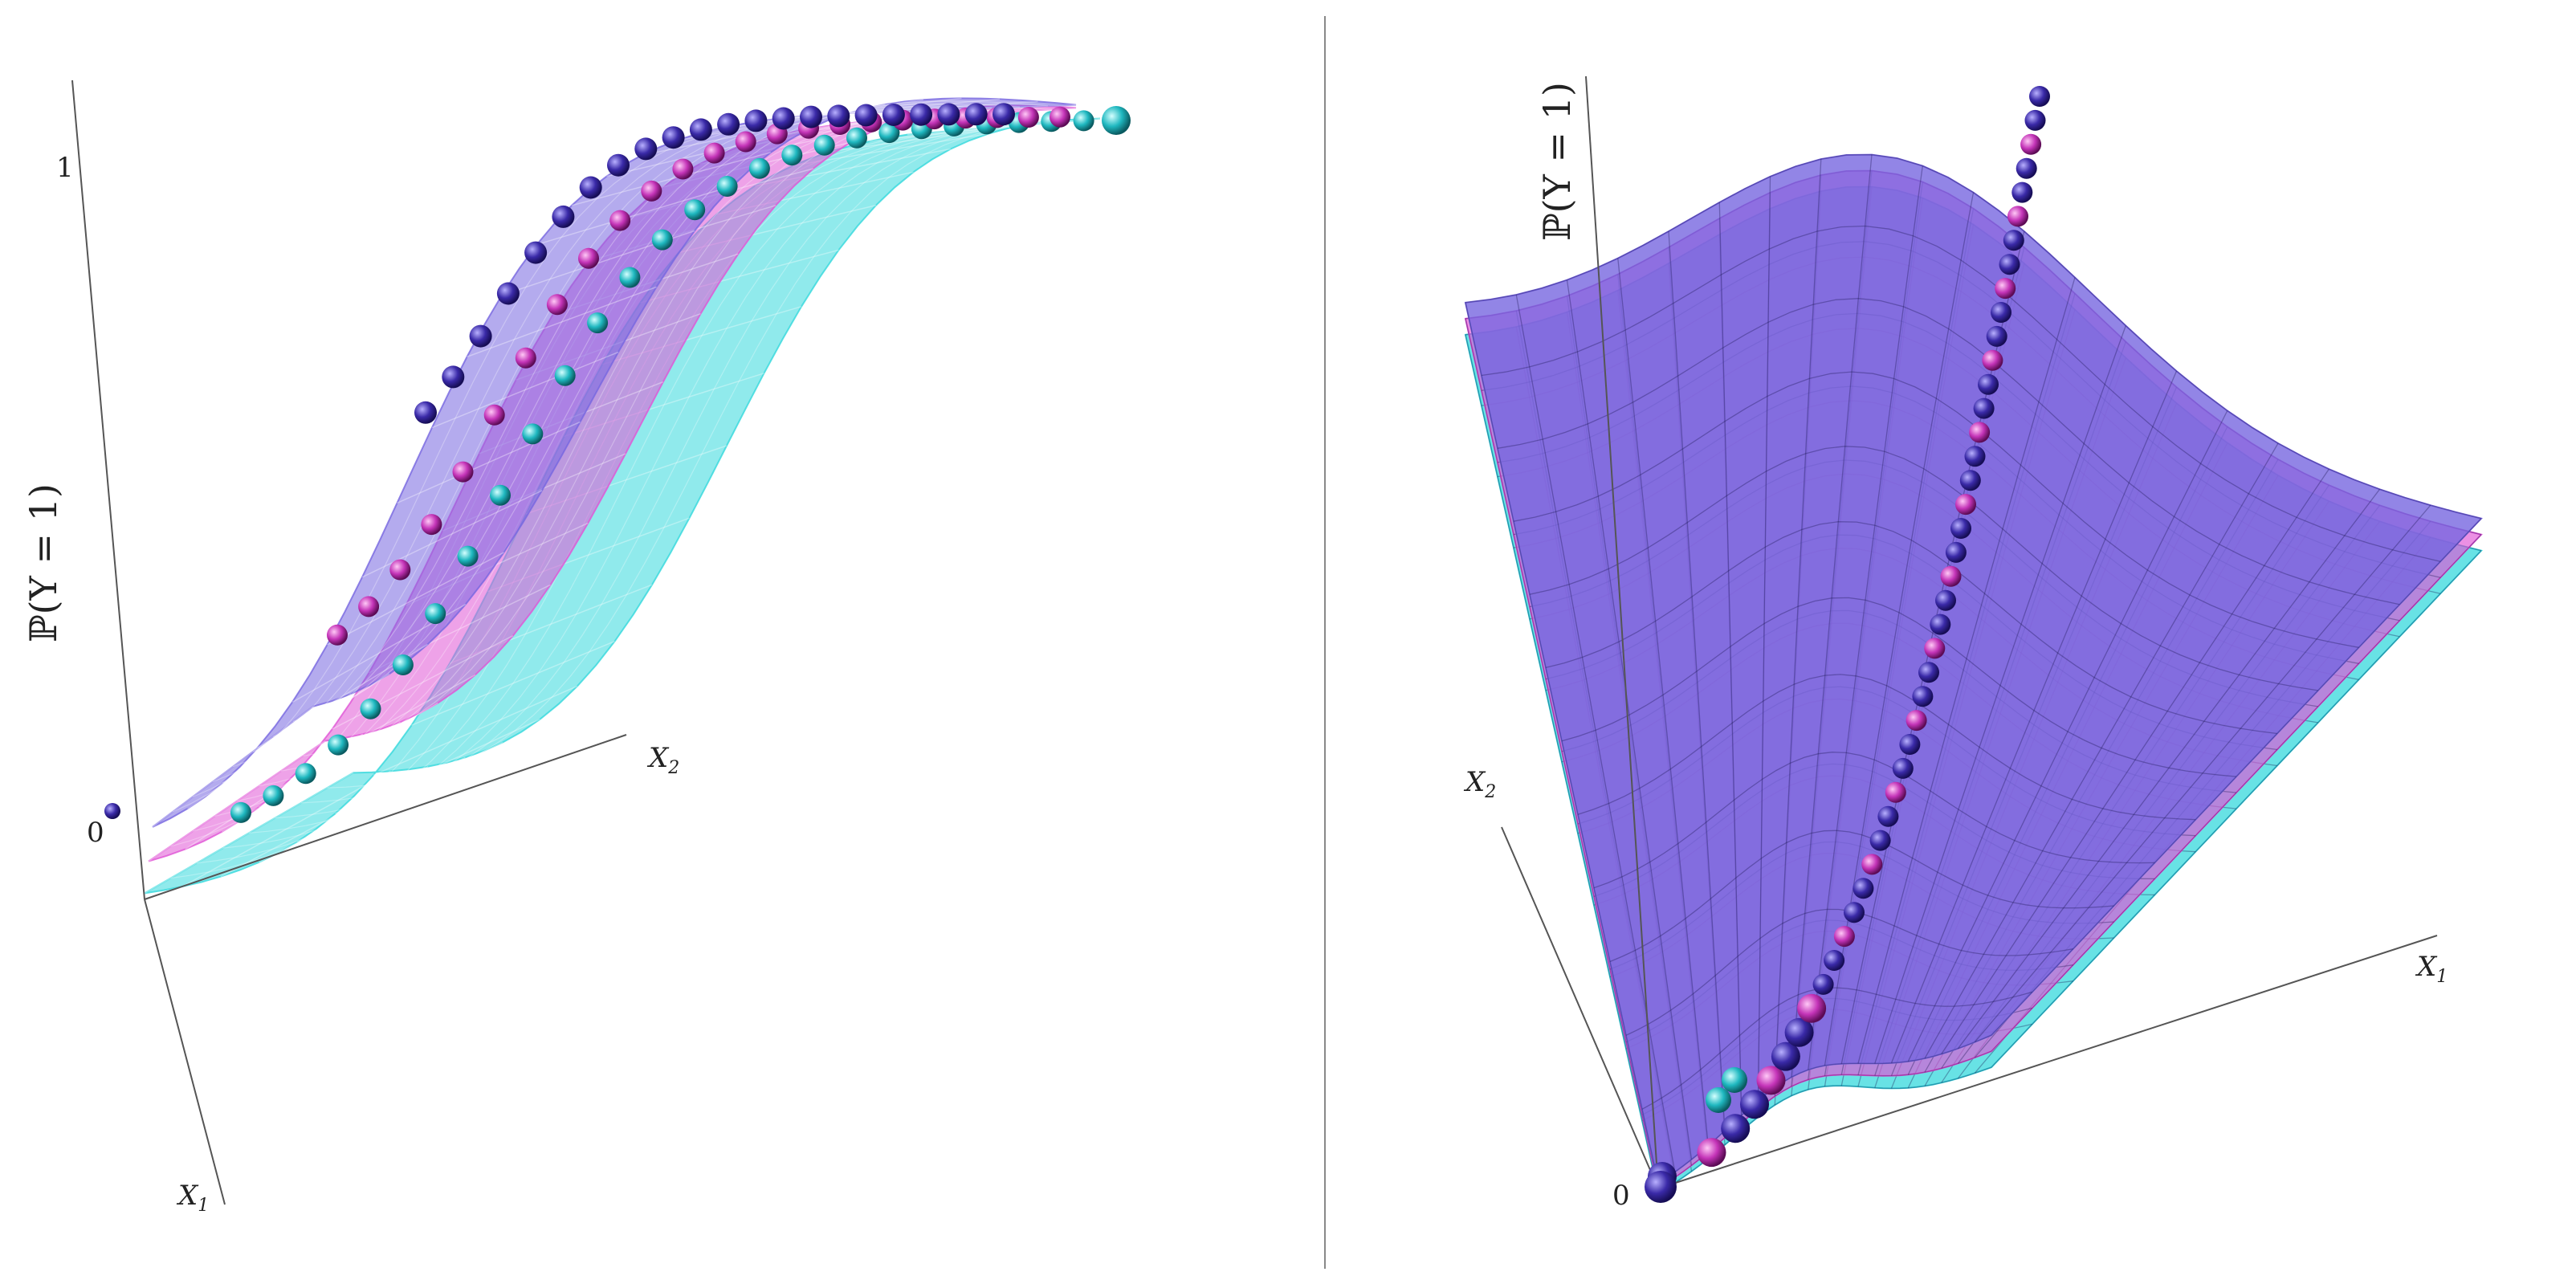 This screenshot has width=2576, height=1284. What do you see at coordinates (65, 168) in the screenshot?
I see `left-tick-top: 1` at bounding box center [65, 168].